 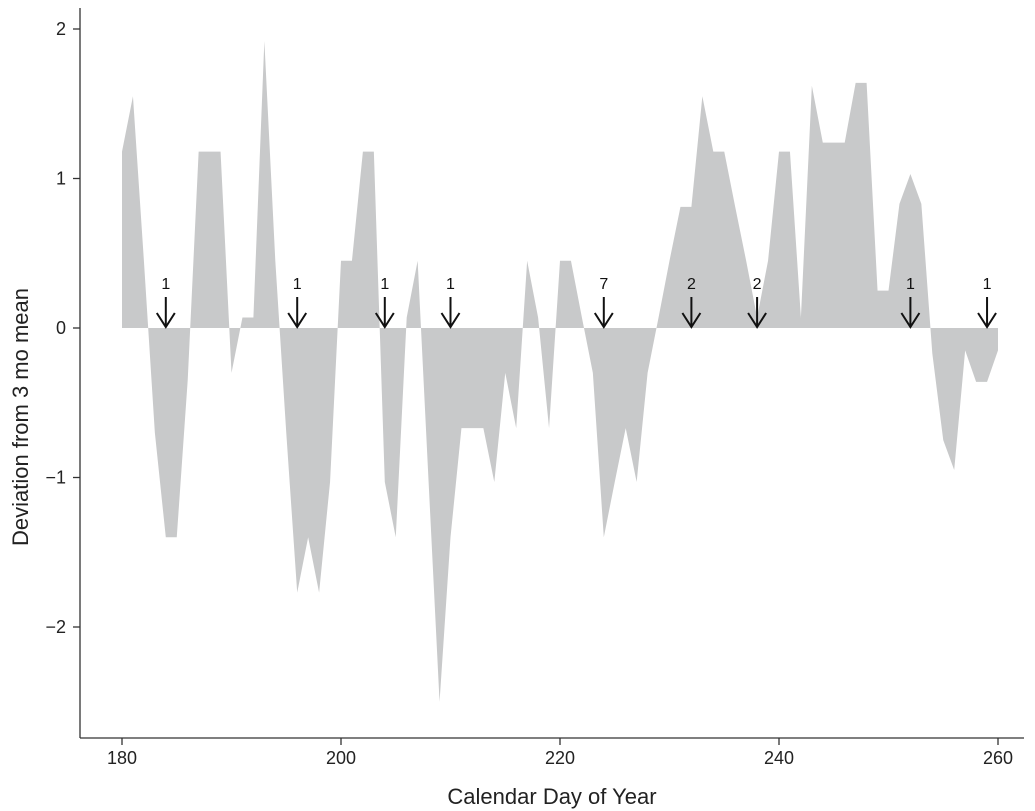 What do you see at coordinates (560, 758) in the screenshot?
I see `x-tick-label: 220` at bounding box center [560, 758].